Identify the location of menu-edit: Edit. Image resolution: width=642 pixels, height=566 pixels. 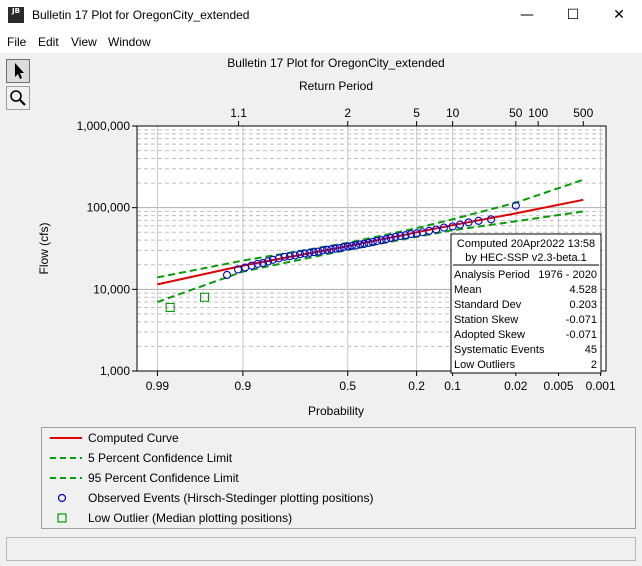
(48, 42).